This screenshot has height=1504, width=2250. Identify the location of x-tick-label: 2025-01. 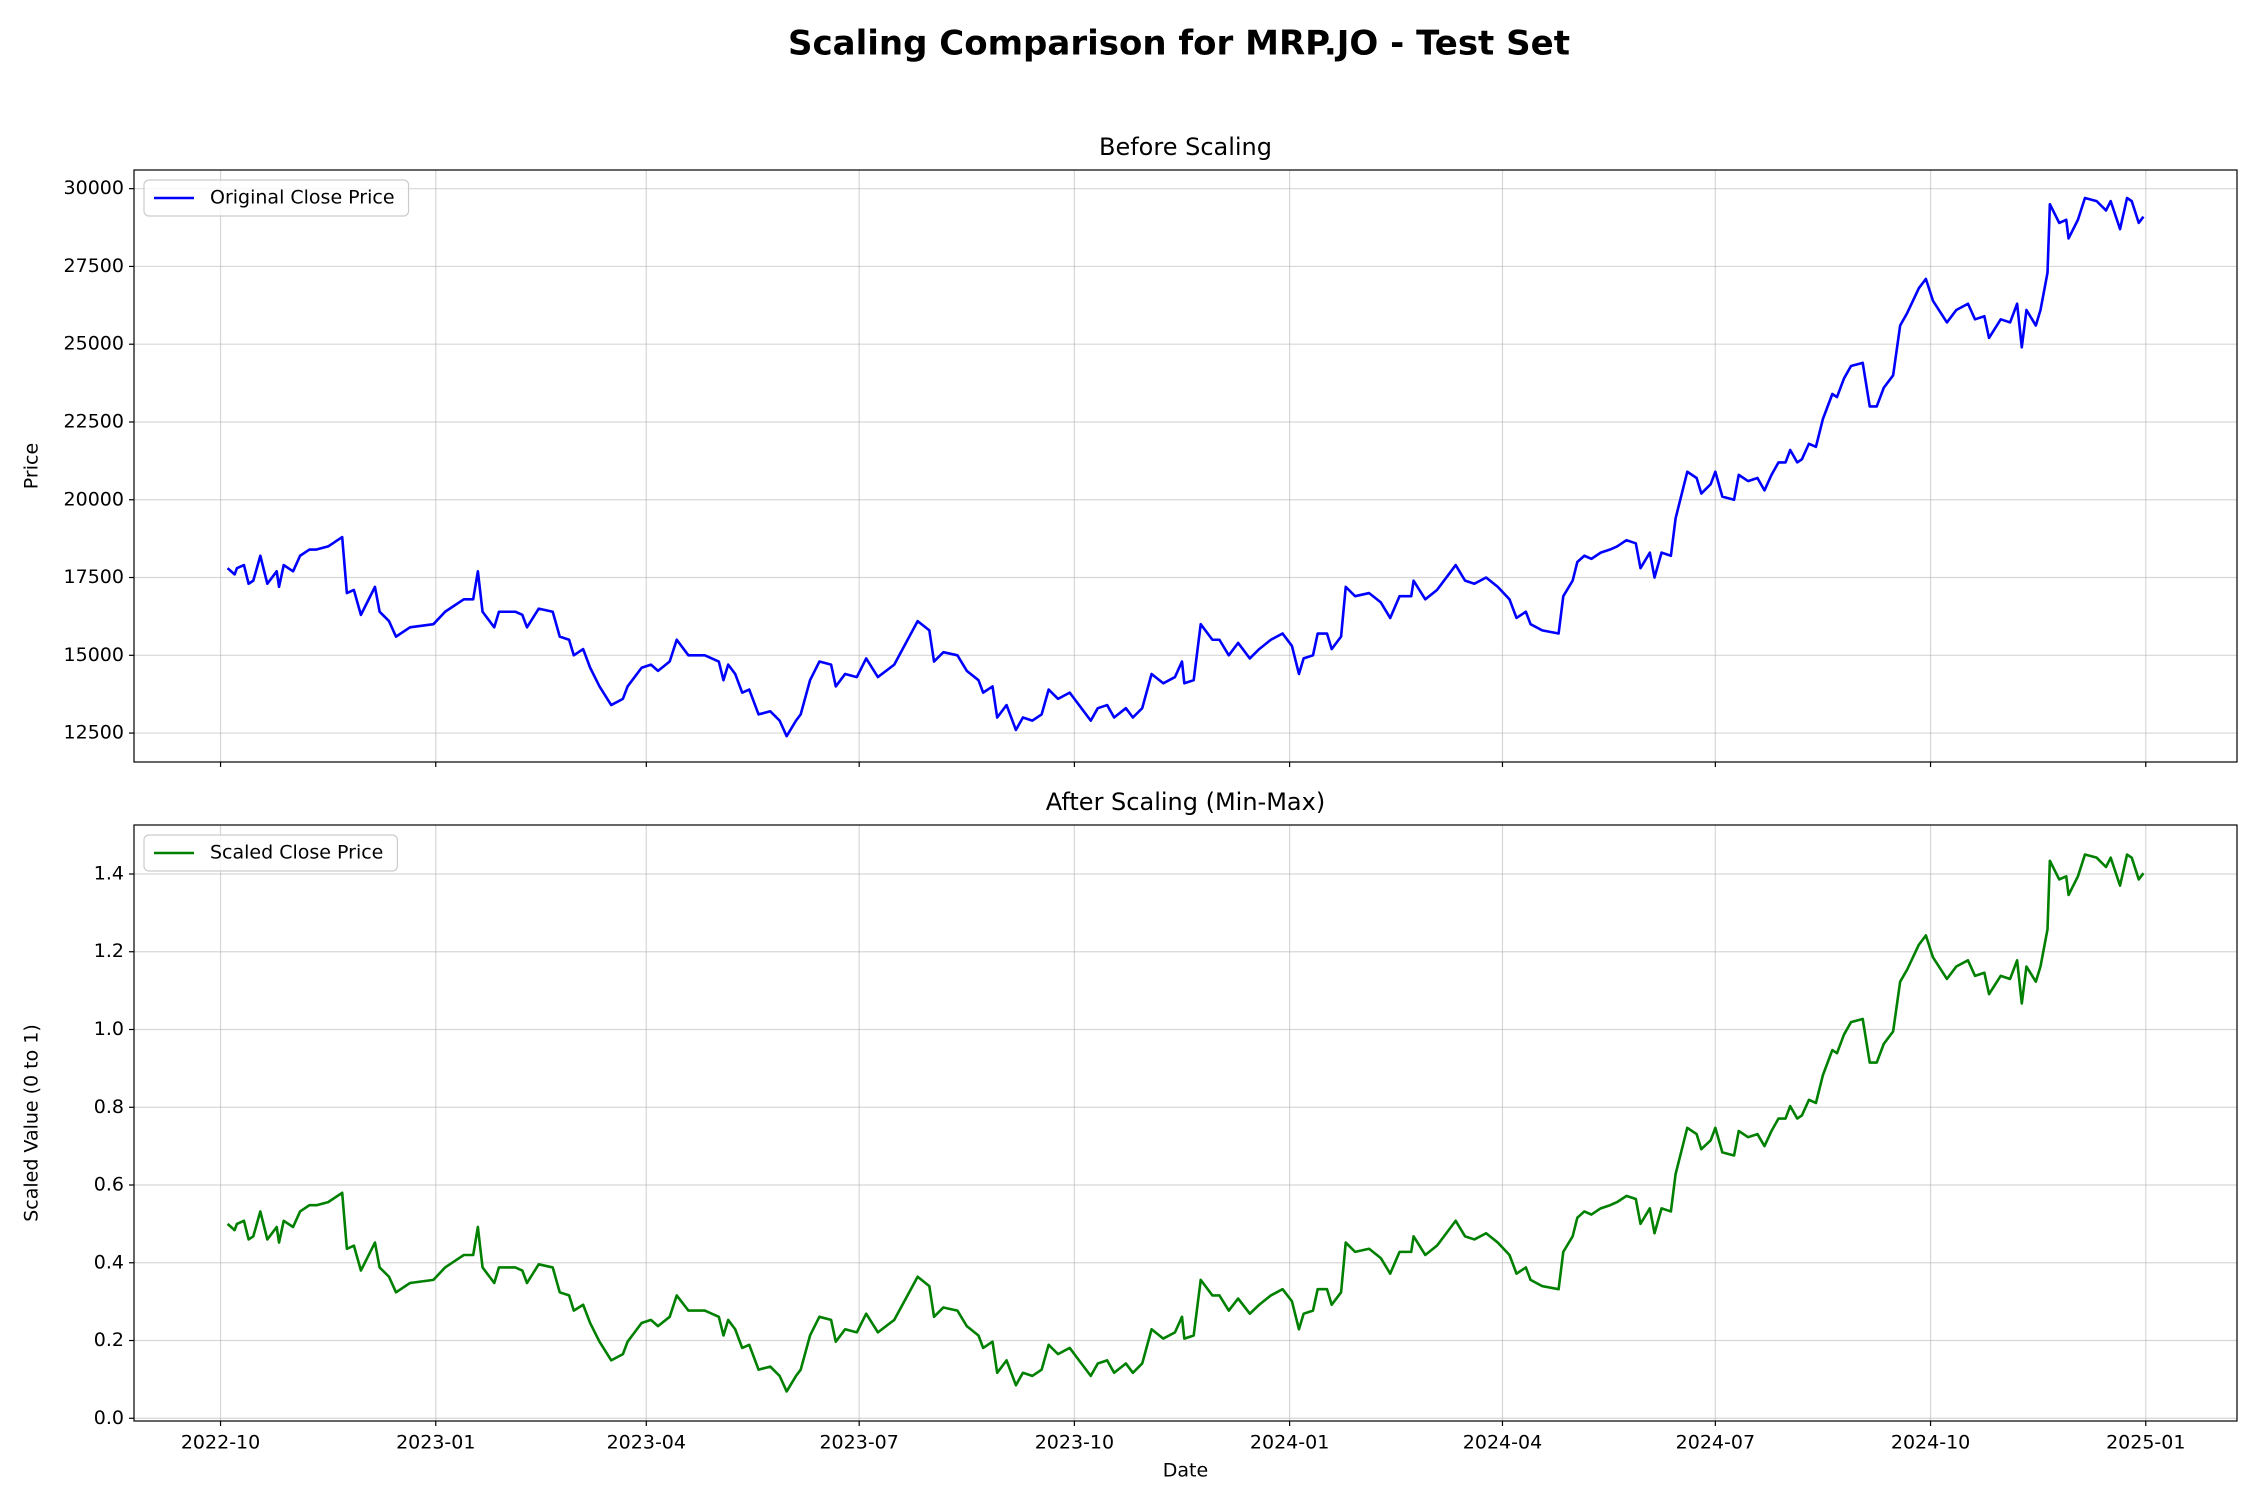
(2145, 1443).